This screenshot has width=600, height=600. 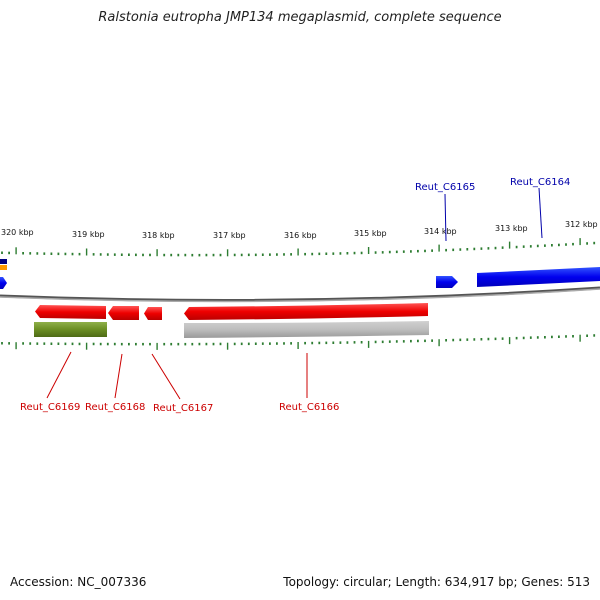 What do you see at coordinates (445, 187) in the screenshot?
I see `label-reut-c6165: Reut_C6165` at bounding box center [445, 187].